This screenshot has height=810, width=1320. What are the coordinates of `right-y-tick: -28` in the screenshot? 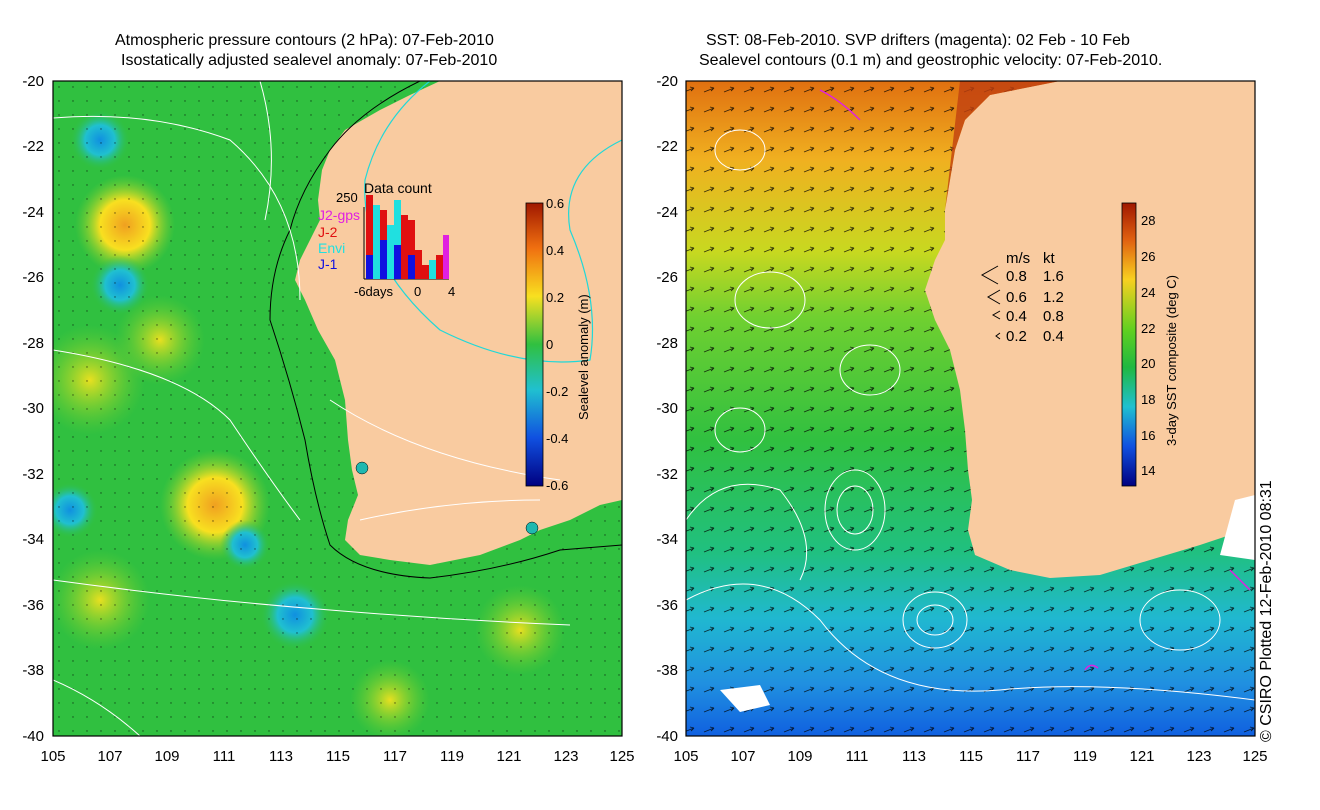 It's located at (667, 343).